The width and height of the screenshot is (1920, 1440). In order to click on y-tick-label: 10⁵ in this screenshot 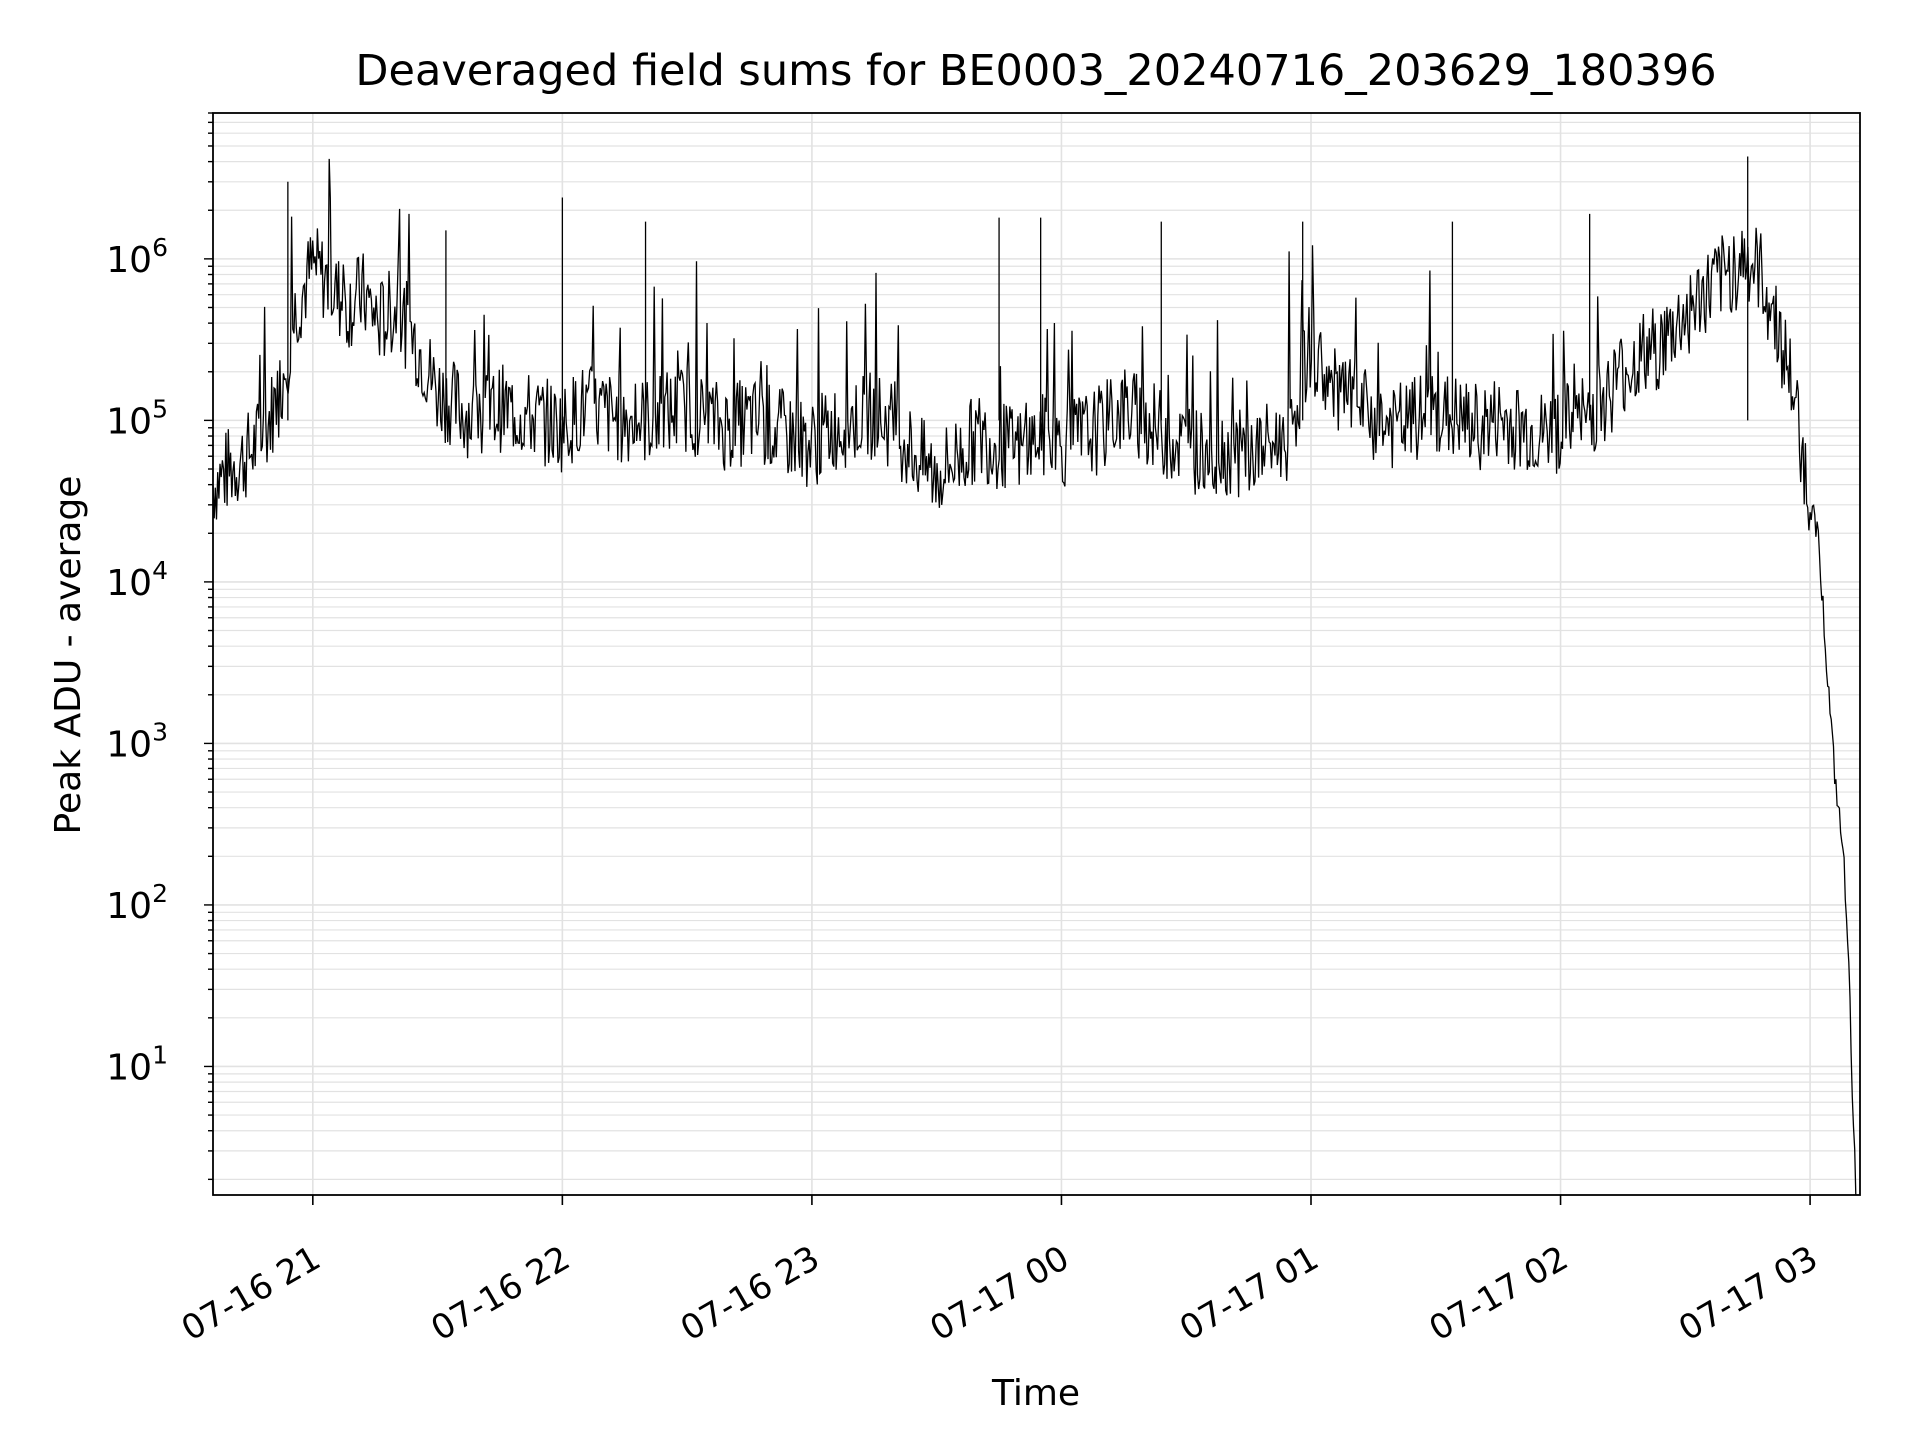, I will do `click(137, 418)`.